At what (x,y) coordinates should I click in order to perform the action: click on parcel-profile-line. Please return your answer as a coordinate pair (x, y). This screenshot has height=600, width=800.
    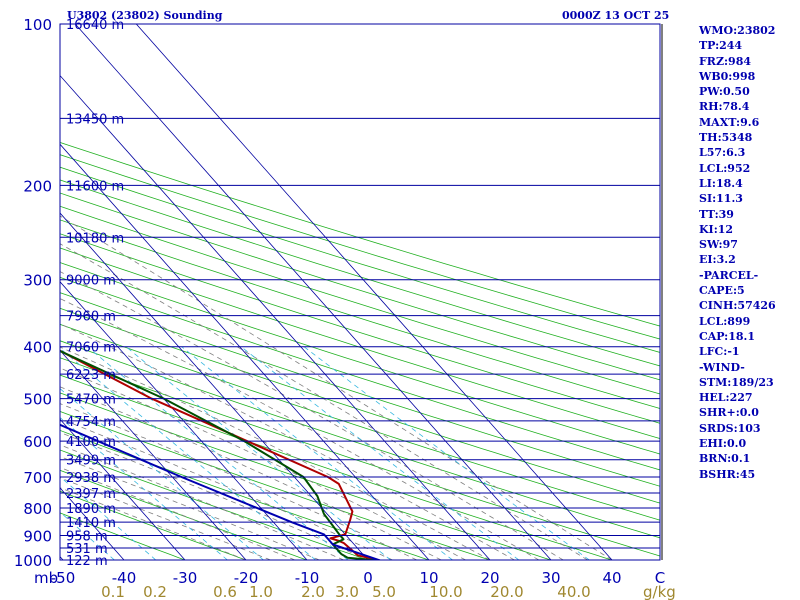
    Looking at the image, I should click on (221, 491).